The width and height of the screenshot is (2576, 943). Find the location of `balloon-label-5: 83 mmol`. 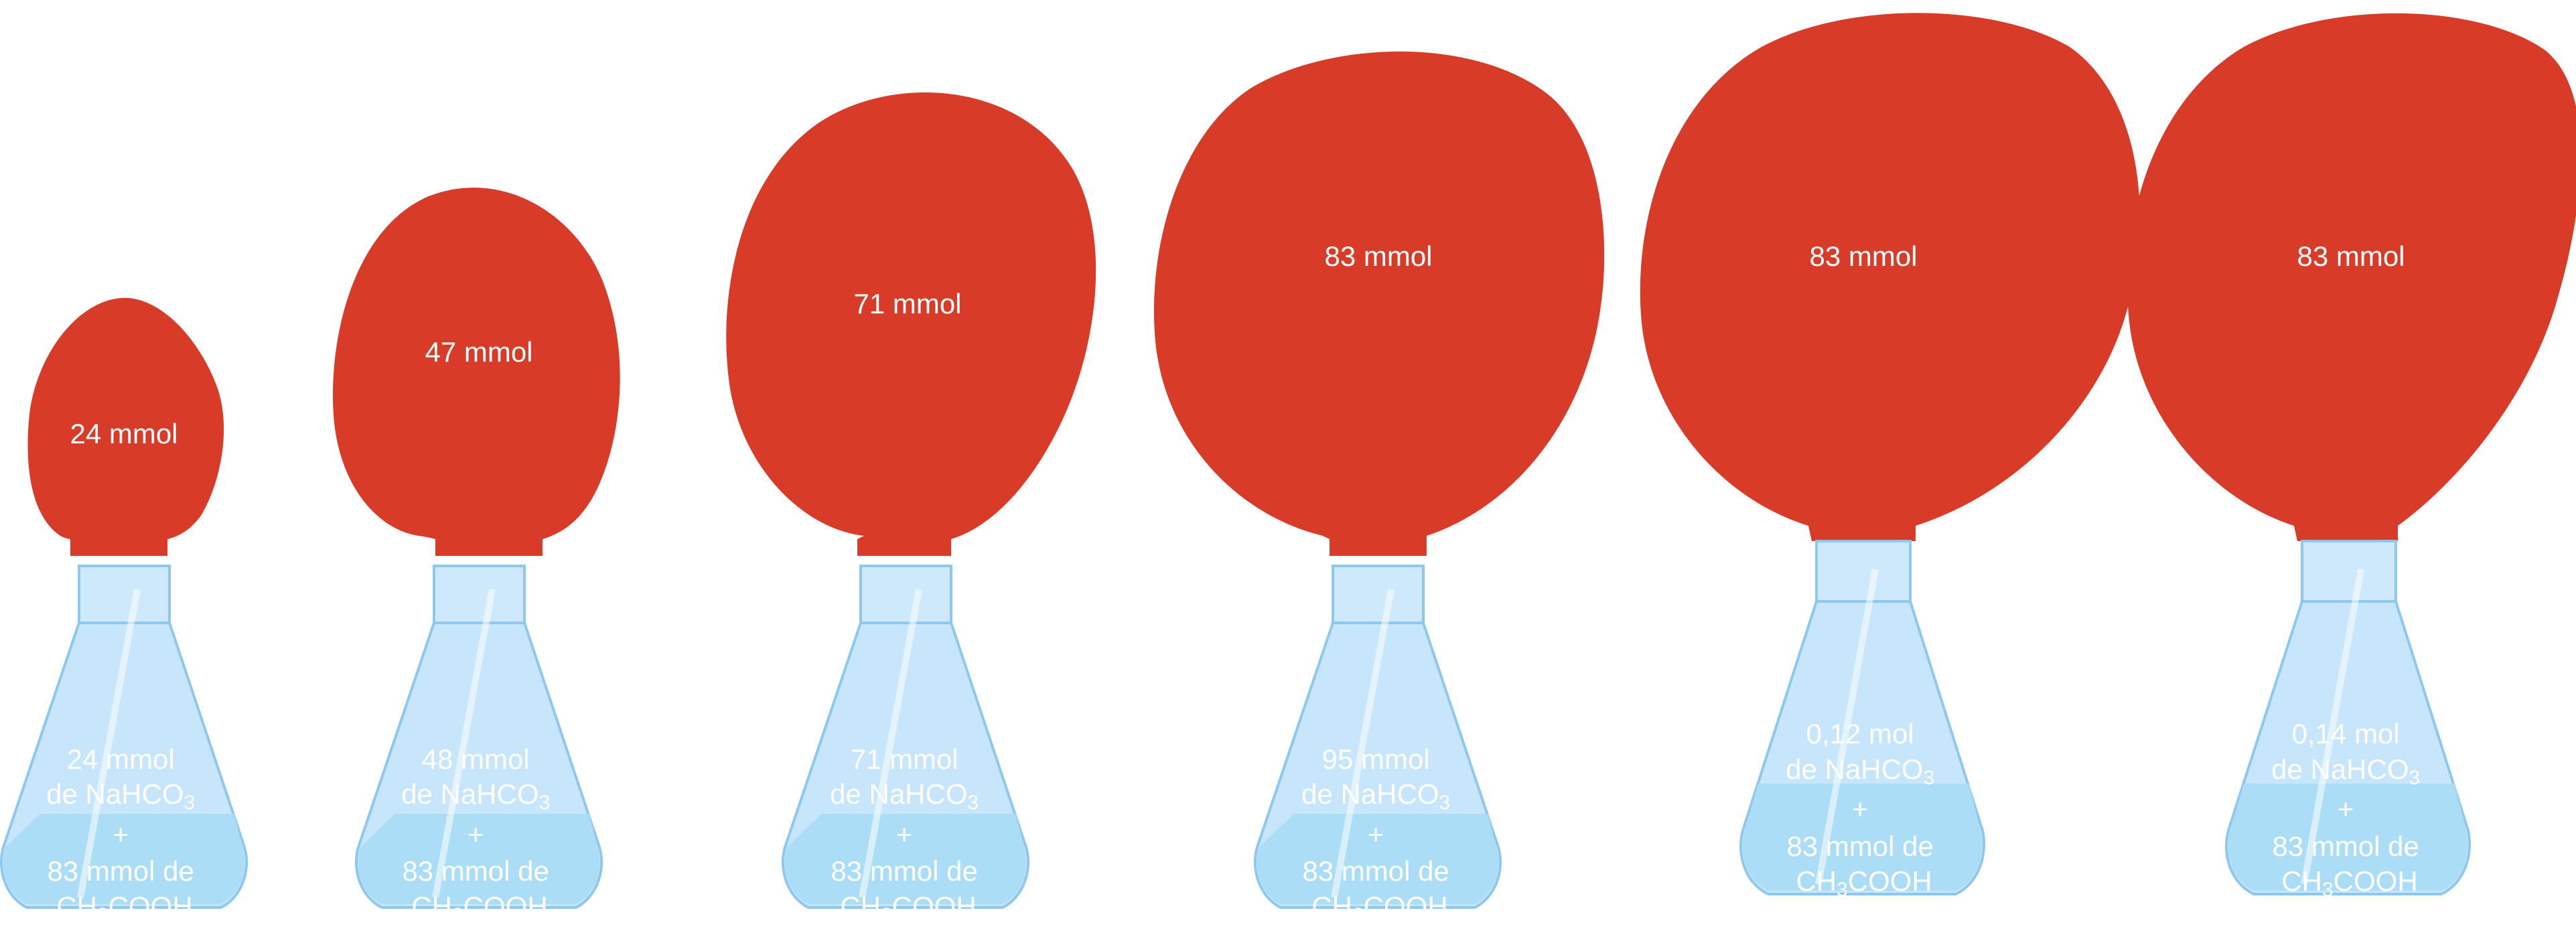

balloon-label-5: 83 mmol is located at coordinates (1863, 256).